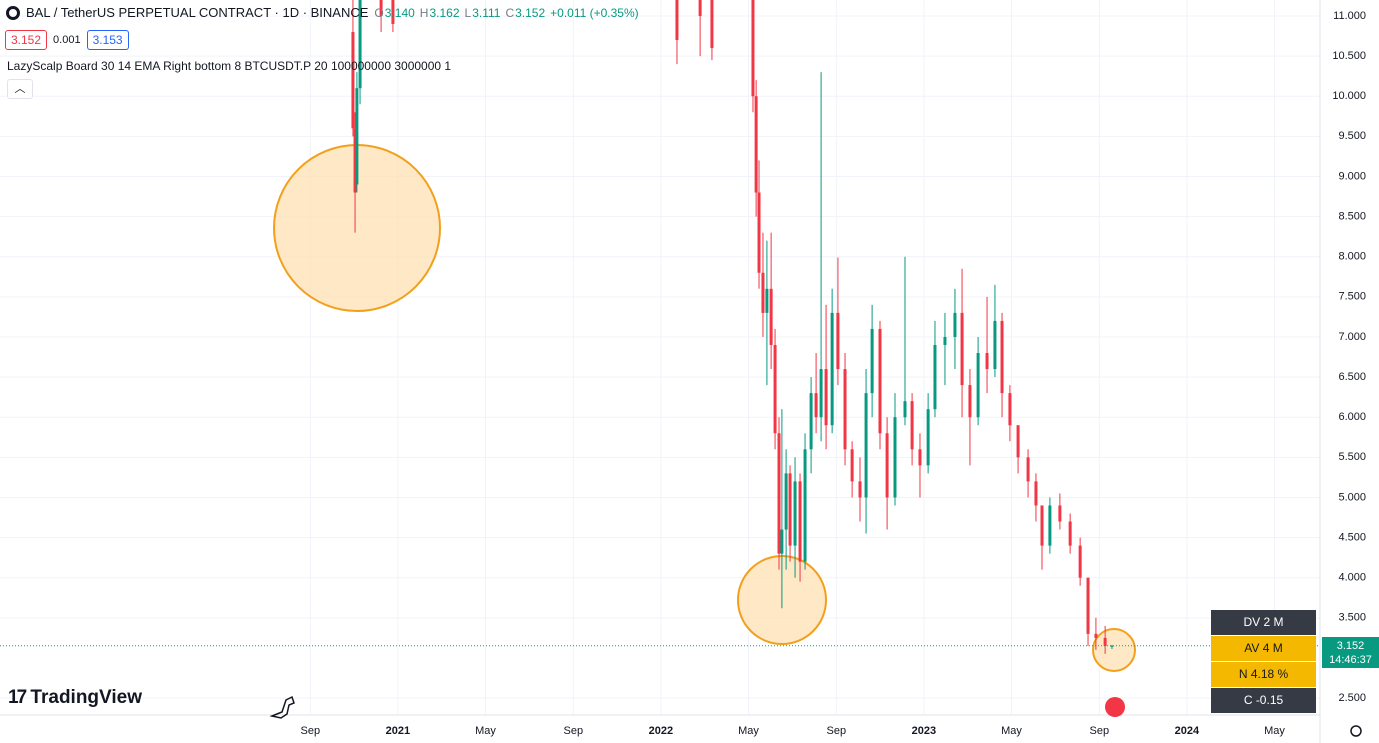 This screenshot has height=743, width=1379. Describe the element at coordinates (1352, 578) in the screenshot. I see `y-tick-label: 4.000` at that location.